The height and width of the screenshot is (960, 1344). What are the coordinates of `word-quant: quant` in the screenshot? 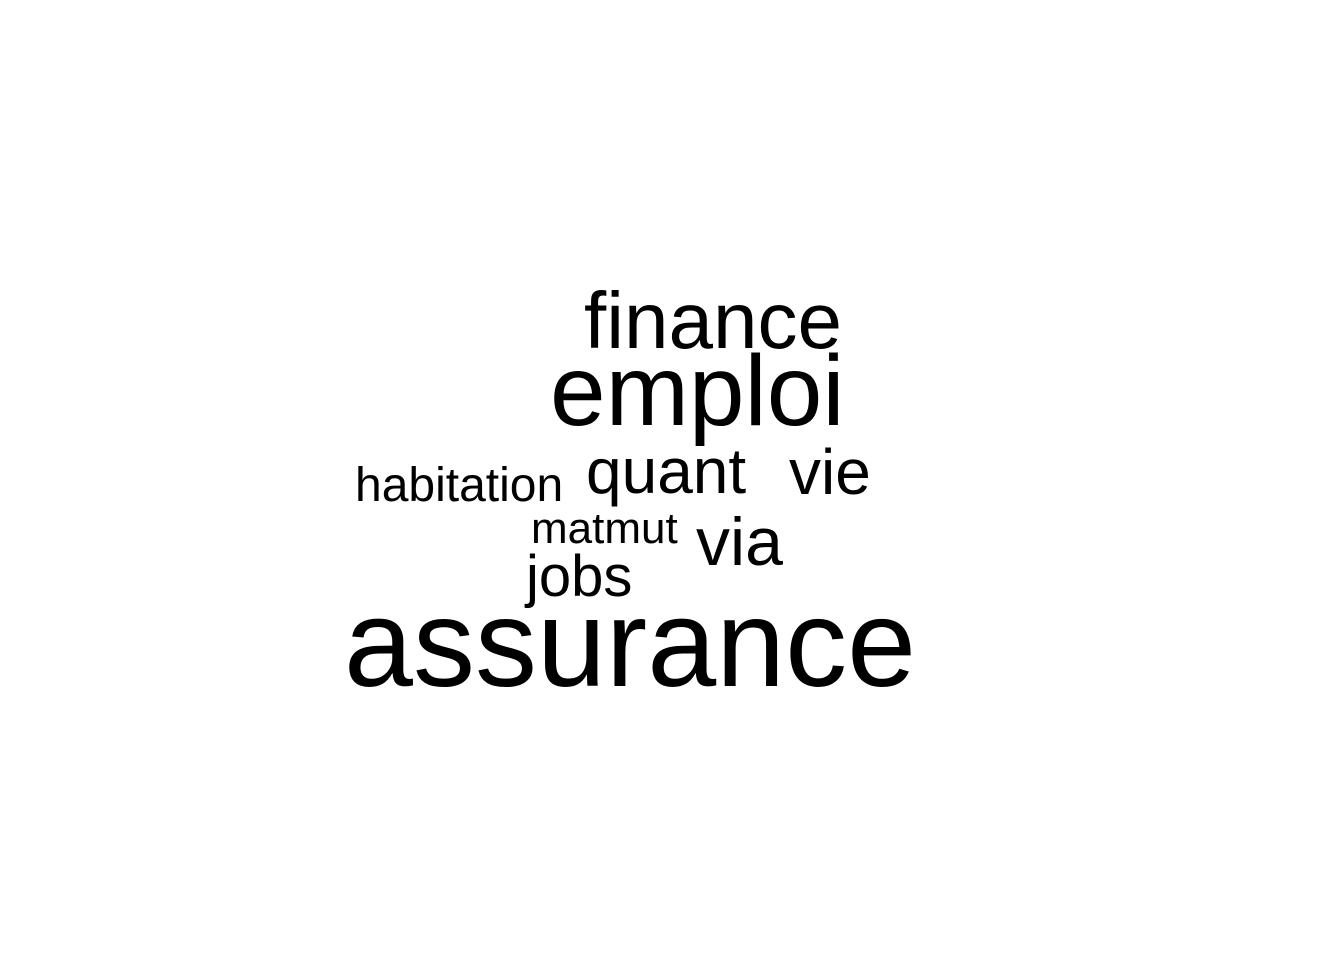 It's located at (666, 471).